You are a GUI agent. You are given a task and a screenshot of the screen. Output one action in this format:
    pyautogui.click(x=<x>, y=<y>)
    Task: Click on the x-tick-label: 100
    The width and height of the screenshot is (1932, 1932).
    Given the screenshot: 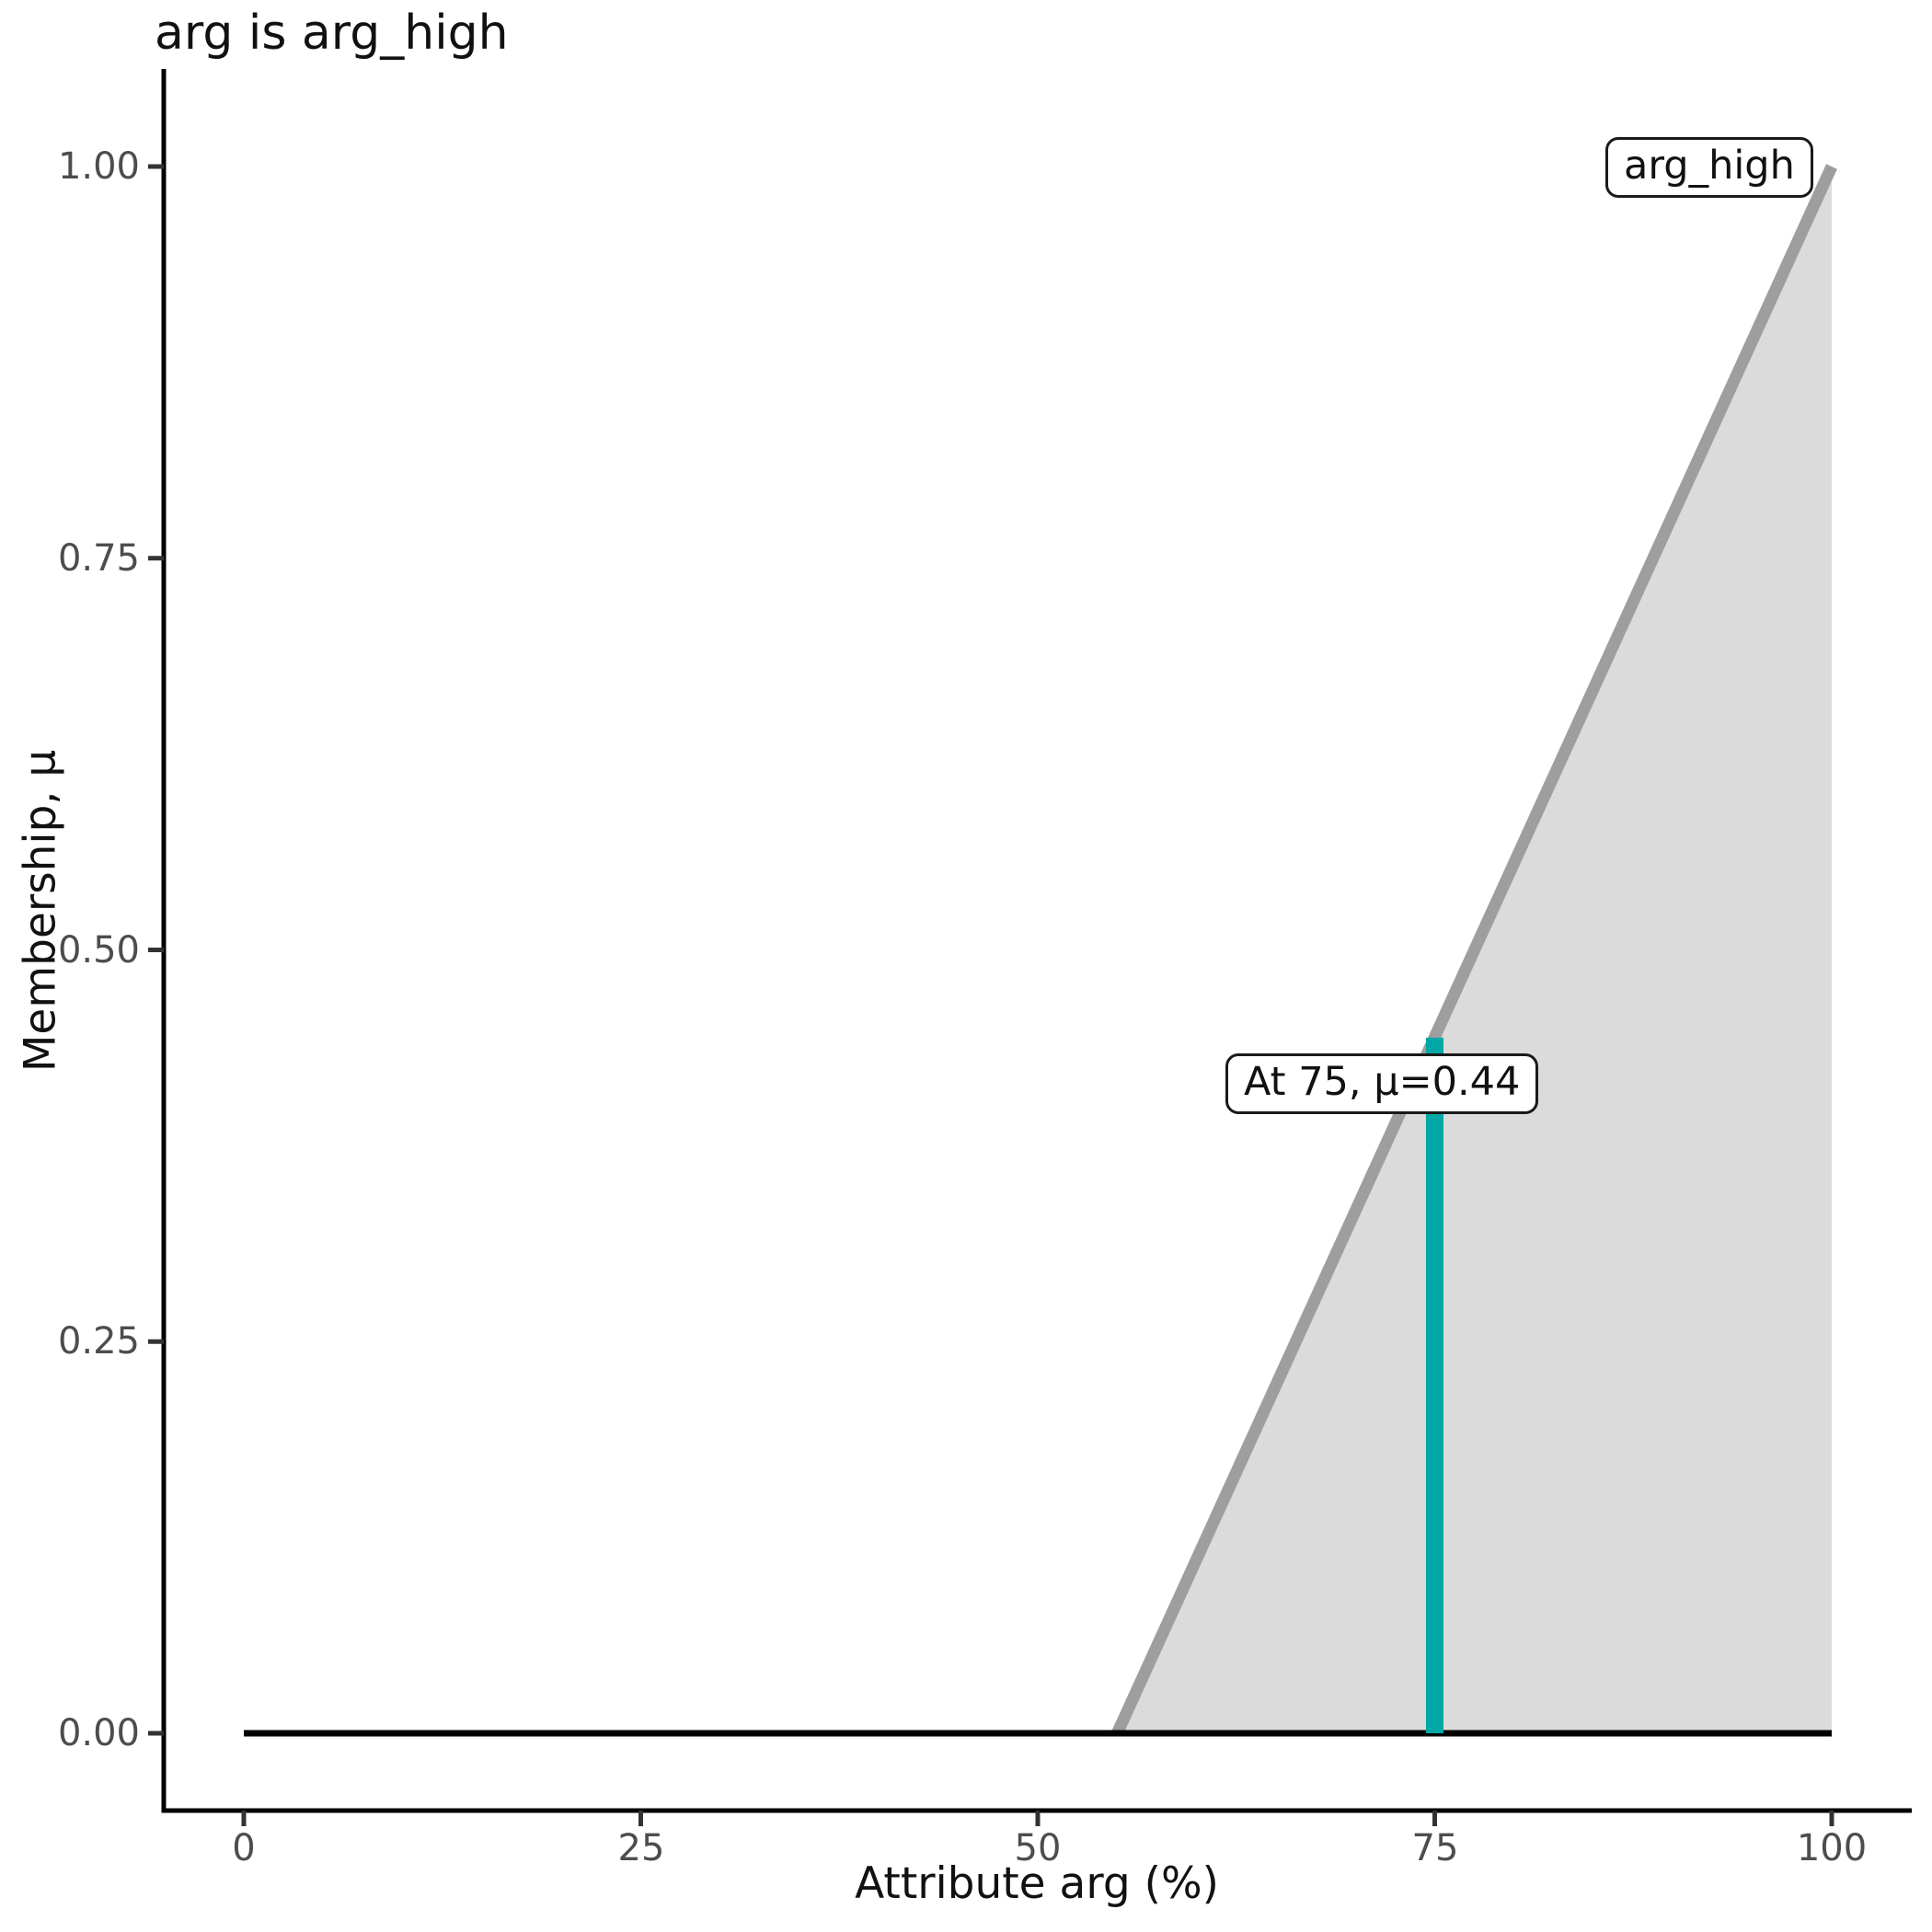 What is the action you would take?
    pyautogui.click(x=1832, y=1848)
    